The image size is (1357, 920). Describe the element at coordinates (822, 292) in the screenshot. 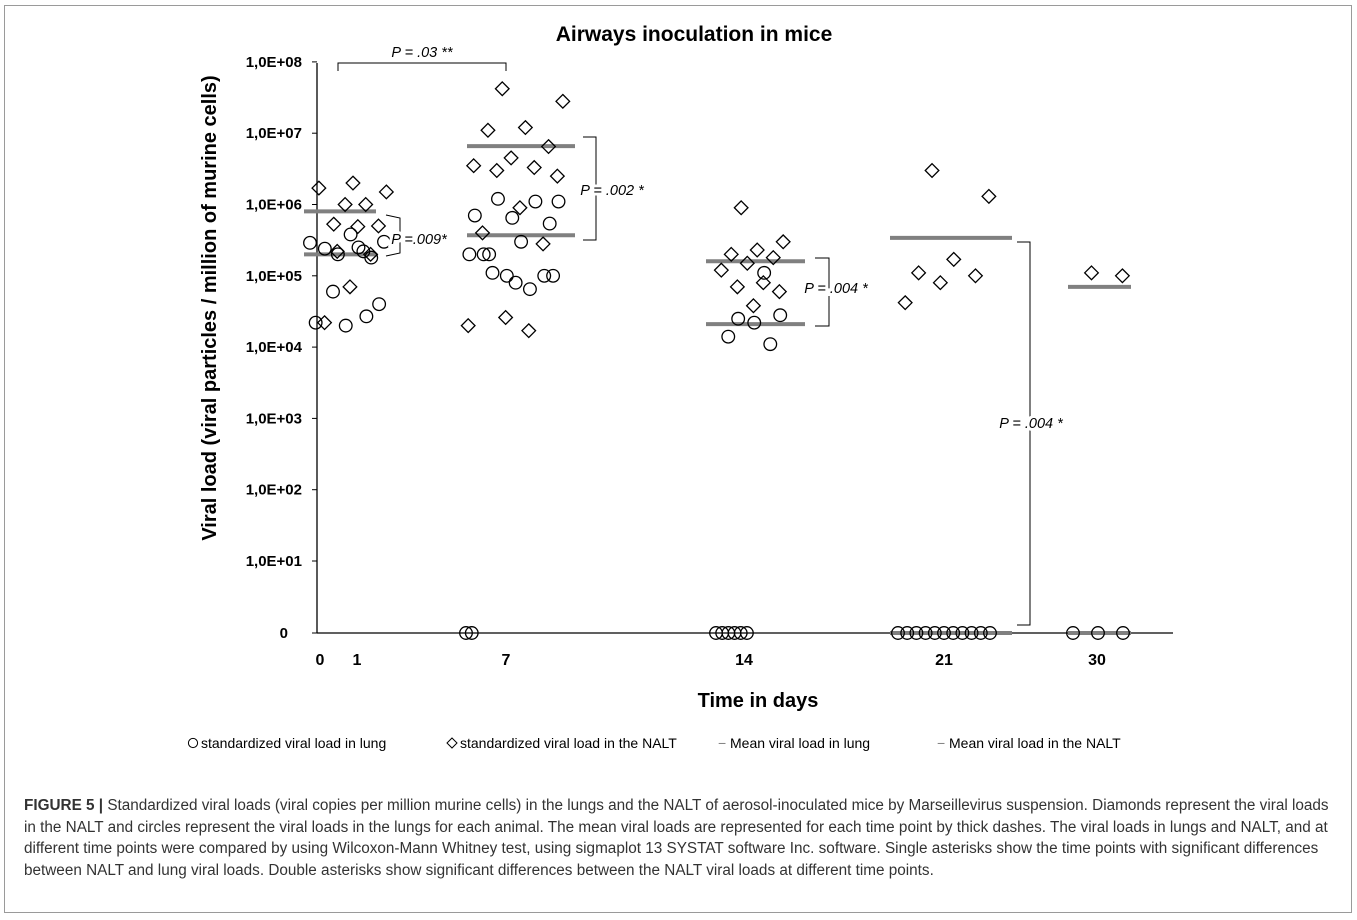

I see `bracket-day14` at that location.